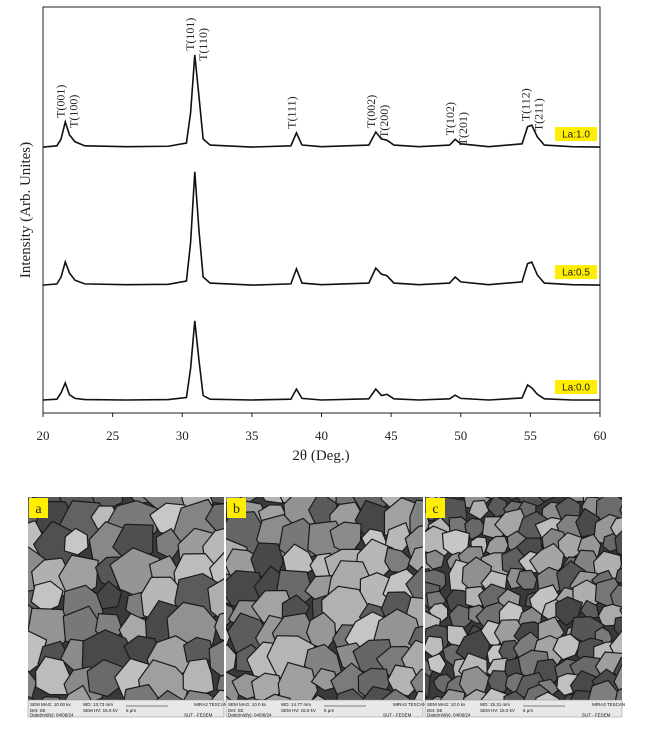 Image resolution: width=647 pixels, height=731 pixels. Describe the element at coordinates (320, 456) in the screenshot. I see `x-axis-label: 2θ (Deg.)` at that location.